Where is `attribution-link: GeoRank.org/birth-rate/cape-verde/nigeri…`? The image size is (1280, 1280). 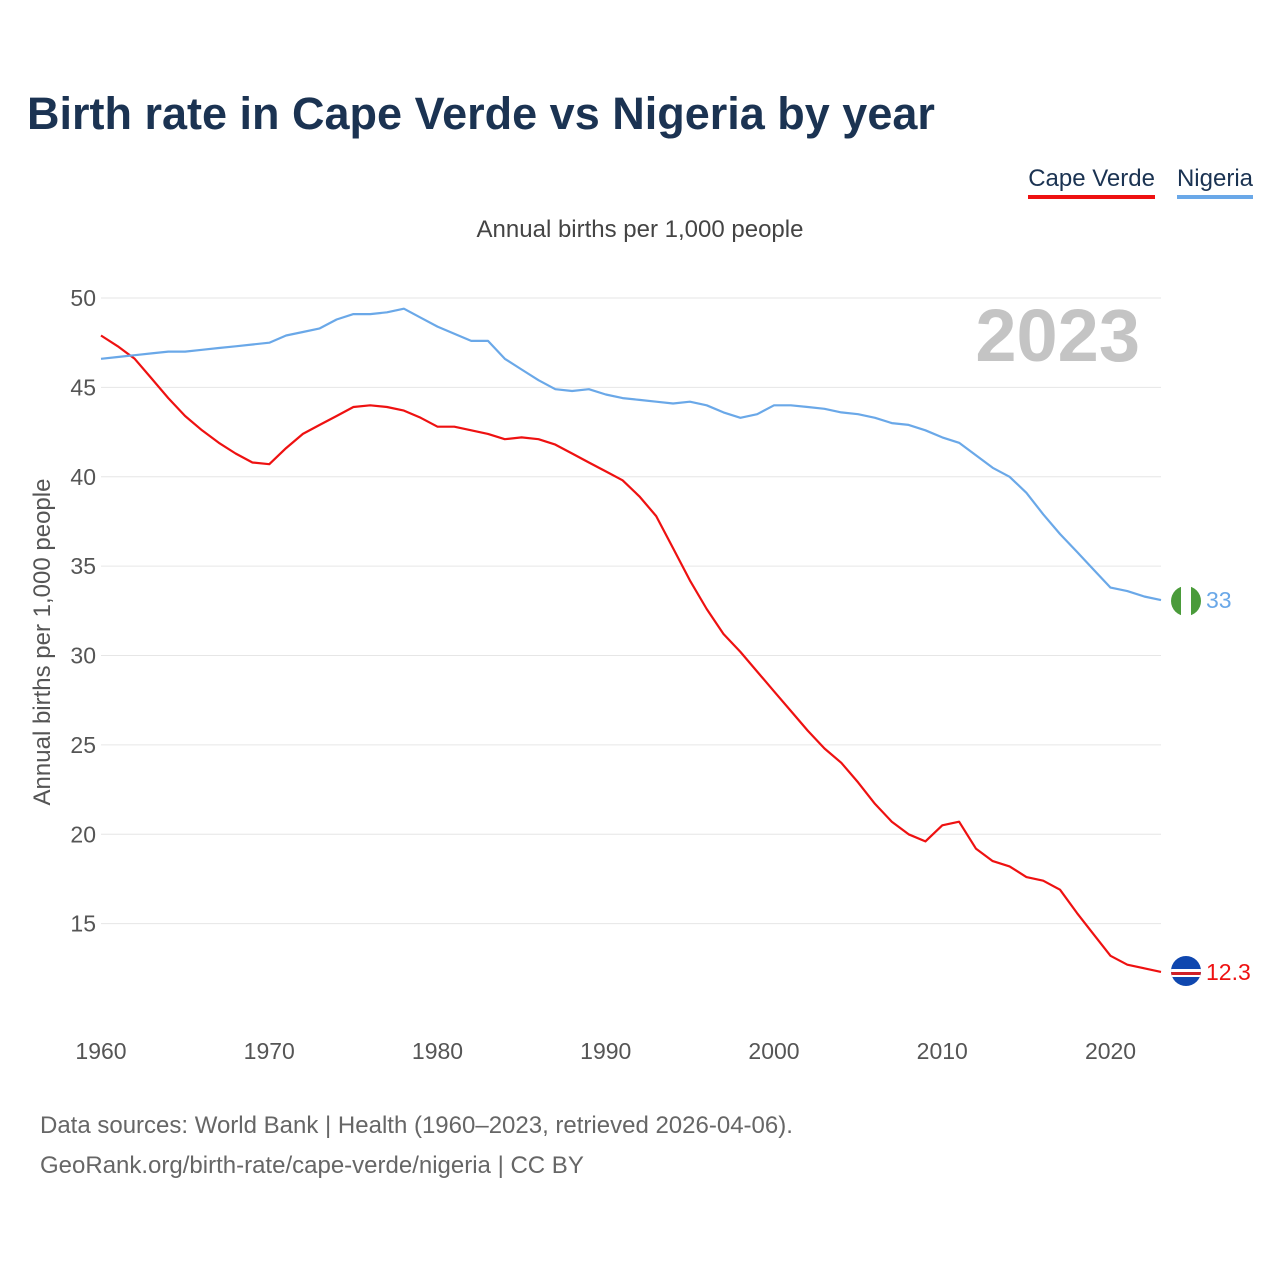
attribution-link: GeoRank.org/birth-rate/cape-verde/nigeri… is located at coordinates (312, 1165).